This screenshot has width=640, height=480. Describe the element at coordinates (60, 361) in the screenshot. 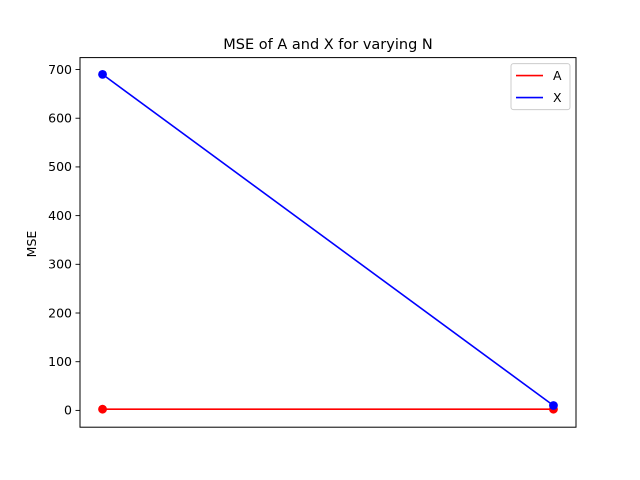

I see `y-tick-label: 100` at that location.